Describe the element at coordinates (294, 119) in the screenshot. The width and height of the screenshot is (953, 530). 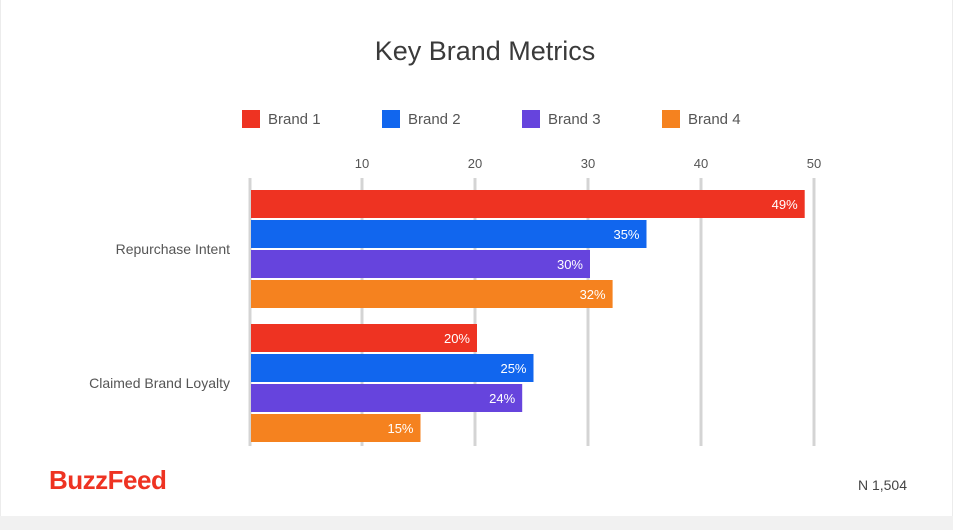
I see `legend-label-brand-1: Brand 1` at that location.